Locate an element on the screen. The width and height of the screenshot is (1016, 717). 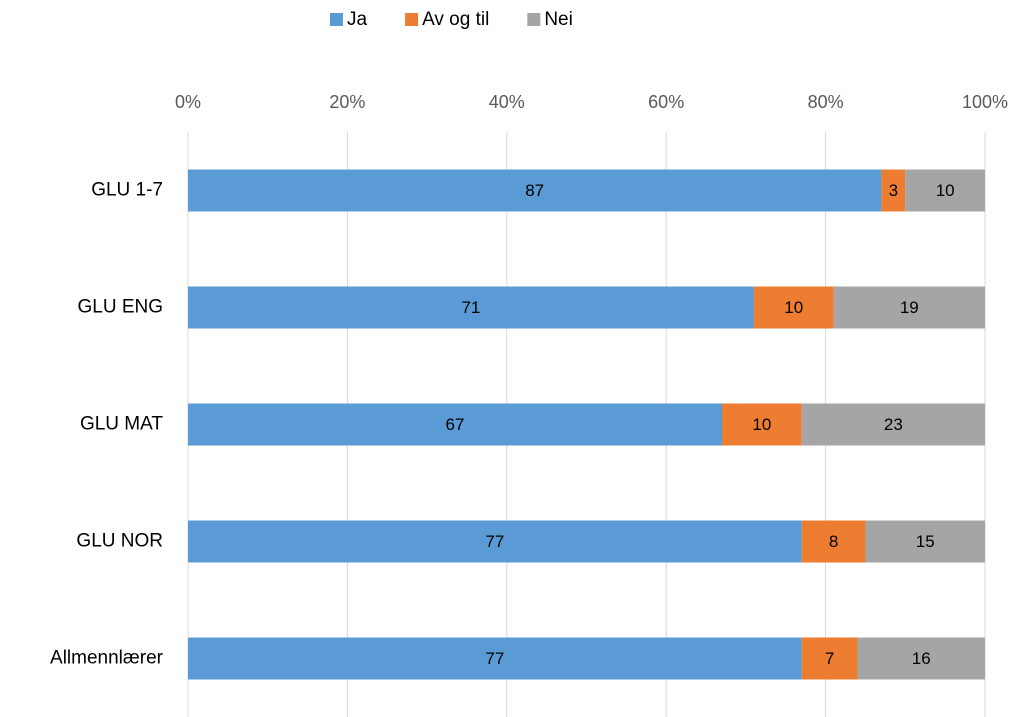
legend-label: Av og til is located at coordinates (455, 19).